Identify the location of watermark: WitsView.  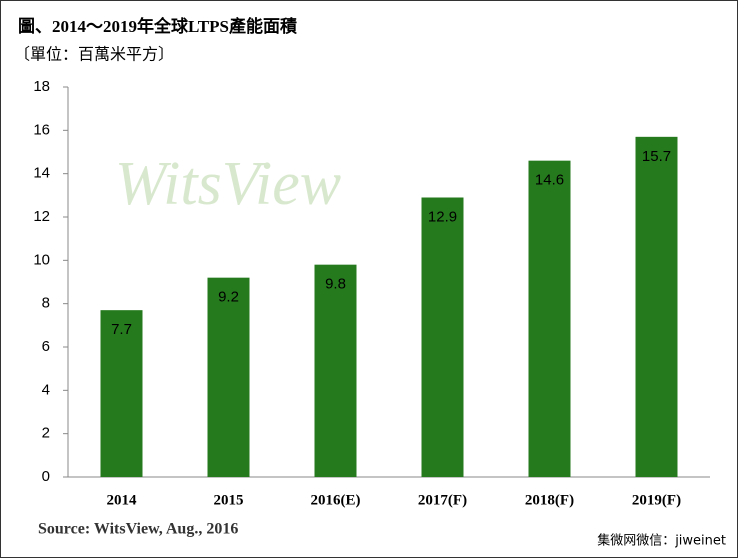
(228, 184).